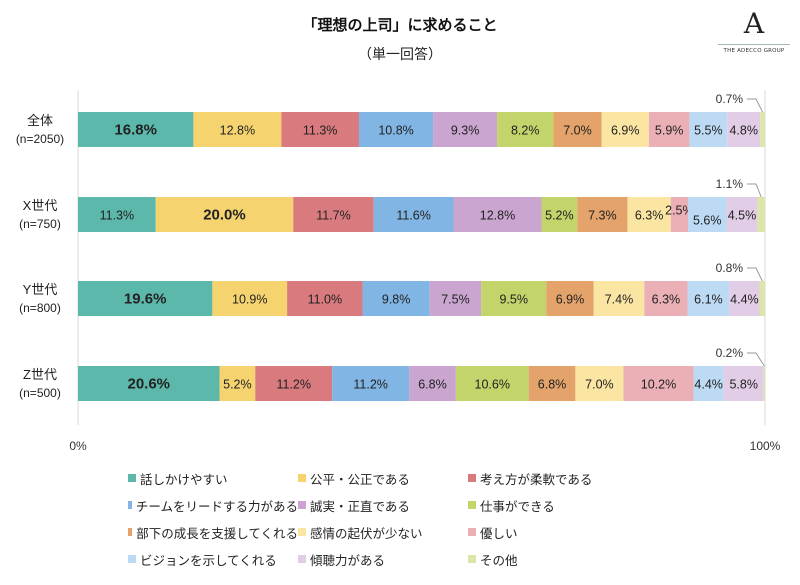 The image size is (800, 585). I want to click on data-label: 7.5%, so click(455, 300).